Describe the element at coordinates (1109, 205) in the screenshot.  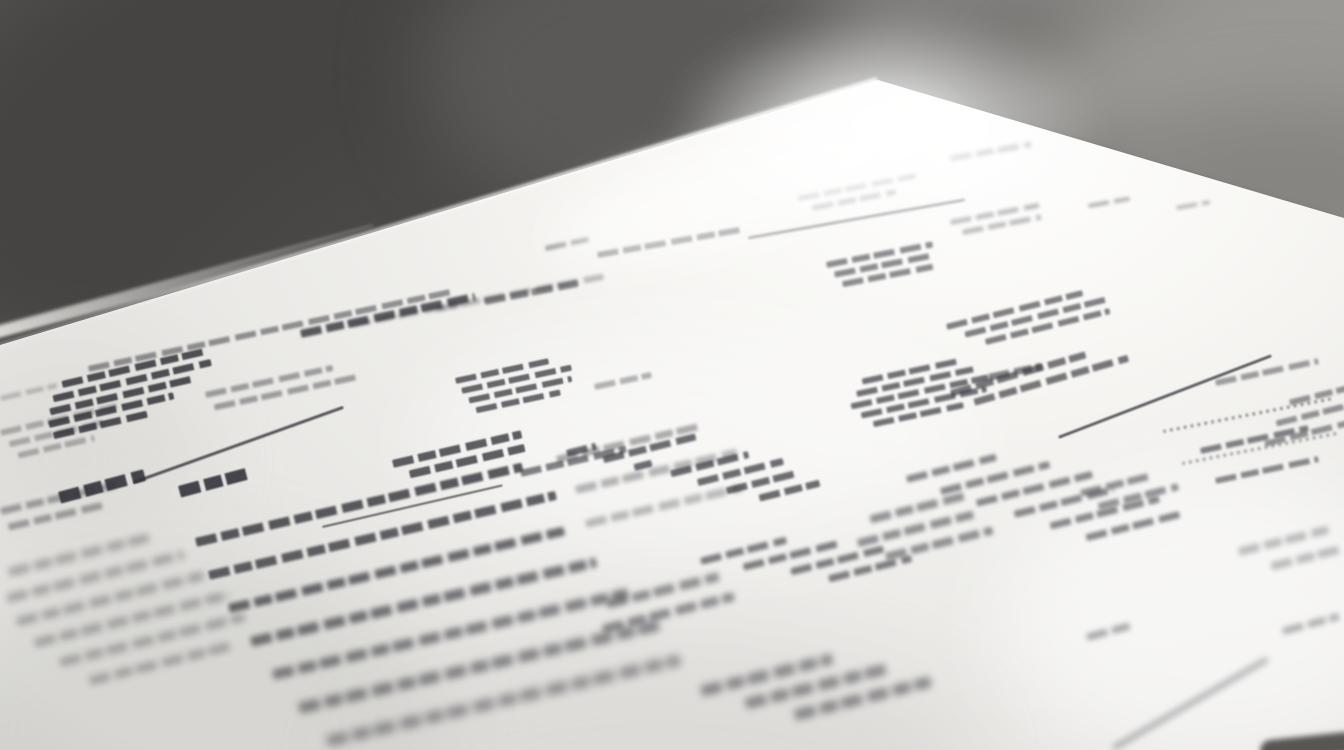
I see `top-right-marks` at that location.